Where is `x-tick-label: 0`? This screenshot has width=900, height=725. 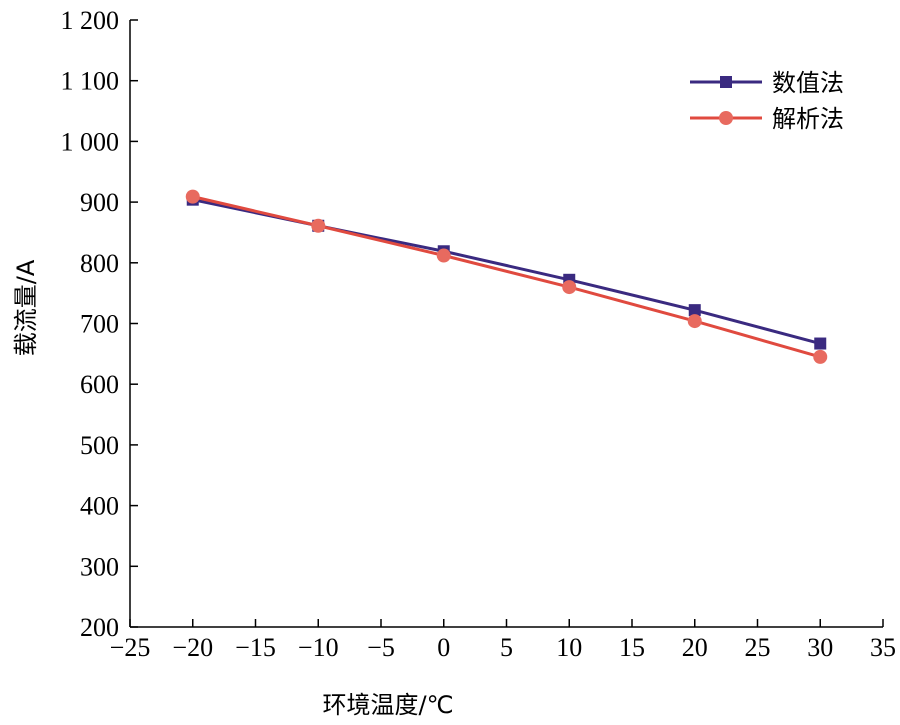
x-tick-label: 0 is located at coordinates (443, 647).